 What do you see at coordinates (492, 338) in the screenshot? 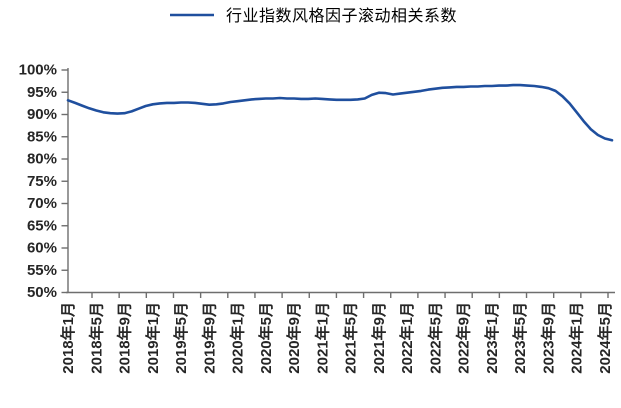
I see `svg-text: 2023年1月` at bounding box center [492, 338].